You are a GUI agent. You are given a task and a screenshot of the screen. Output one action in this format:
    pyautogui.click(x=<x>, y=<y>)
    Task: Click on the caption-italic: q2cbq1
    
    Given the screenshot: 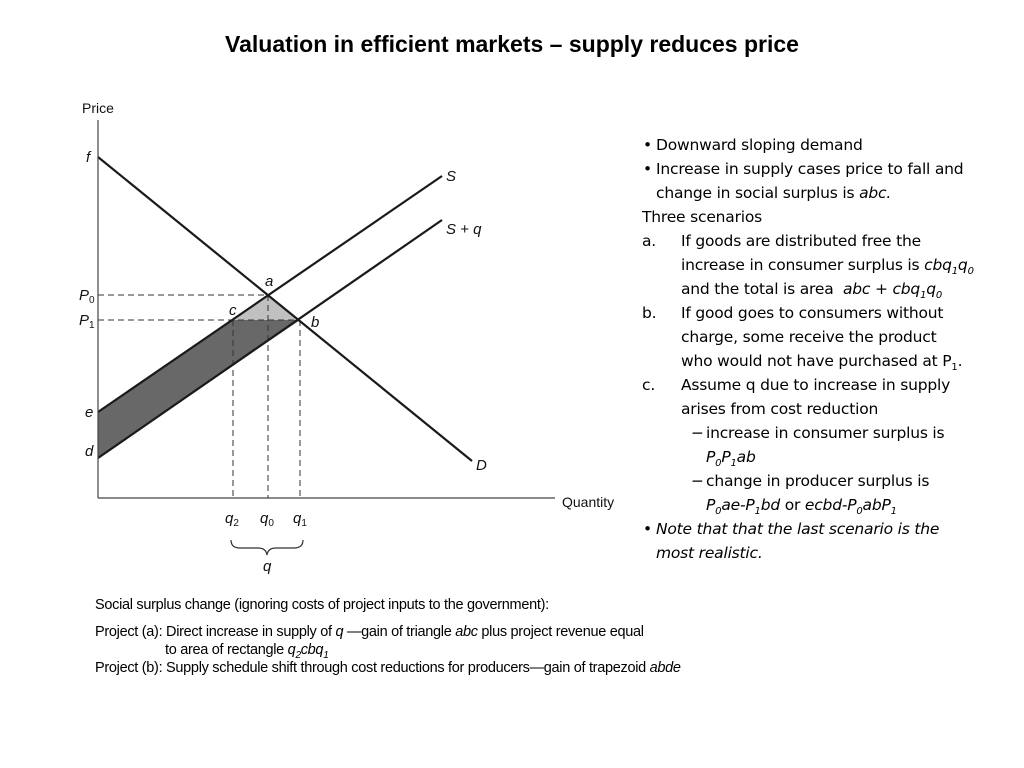 What is the action you would take?
    pyautogui.click(x=308, y=651)
    